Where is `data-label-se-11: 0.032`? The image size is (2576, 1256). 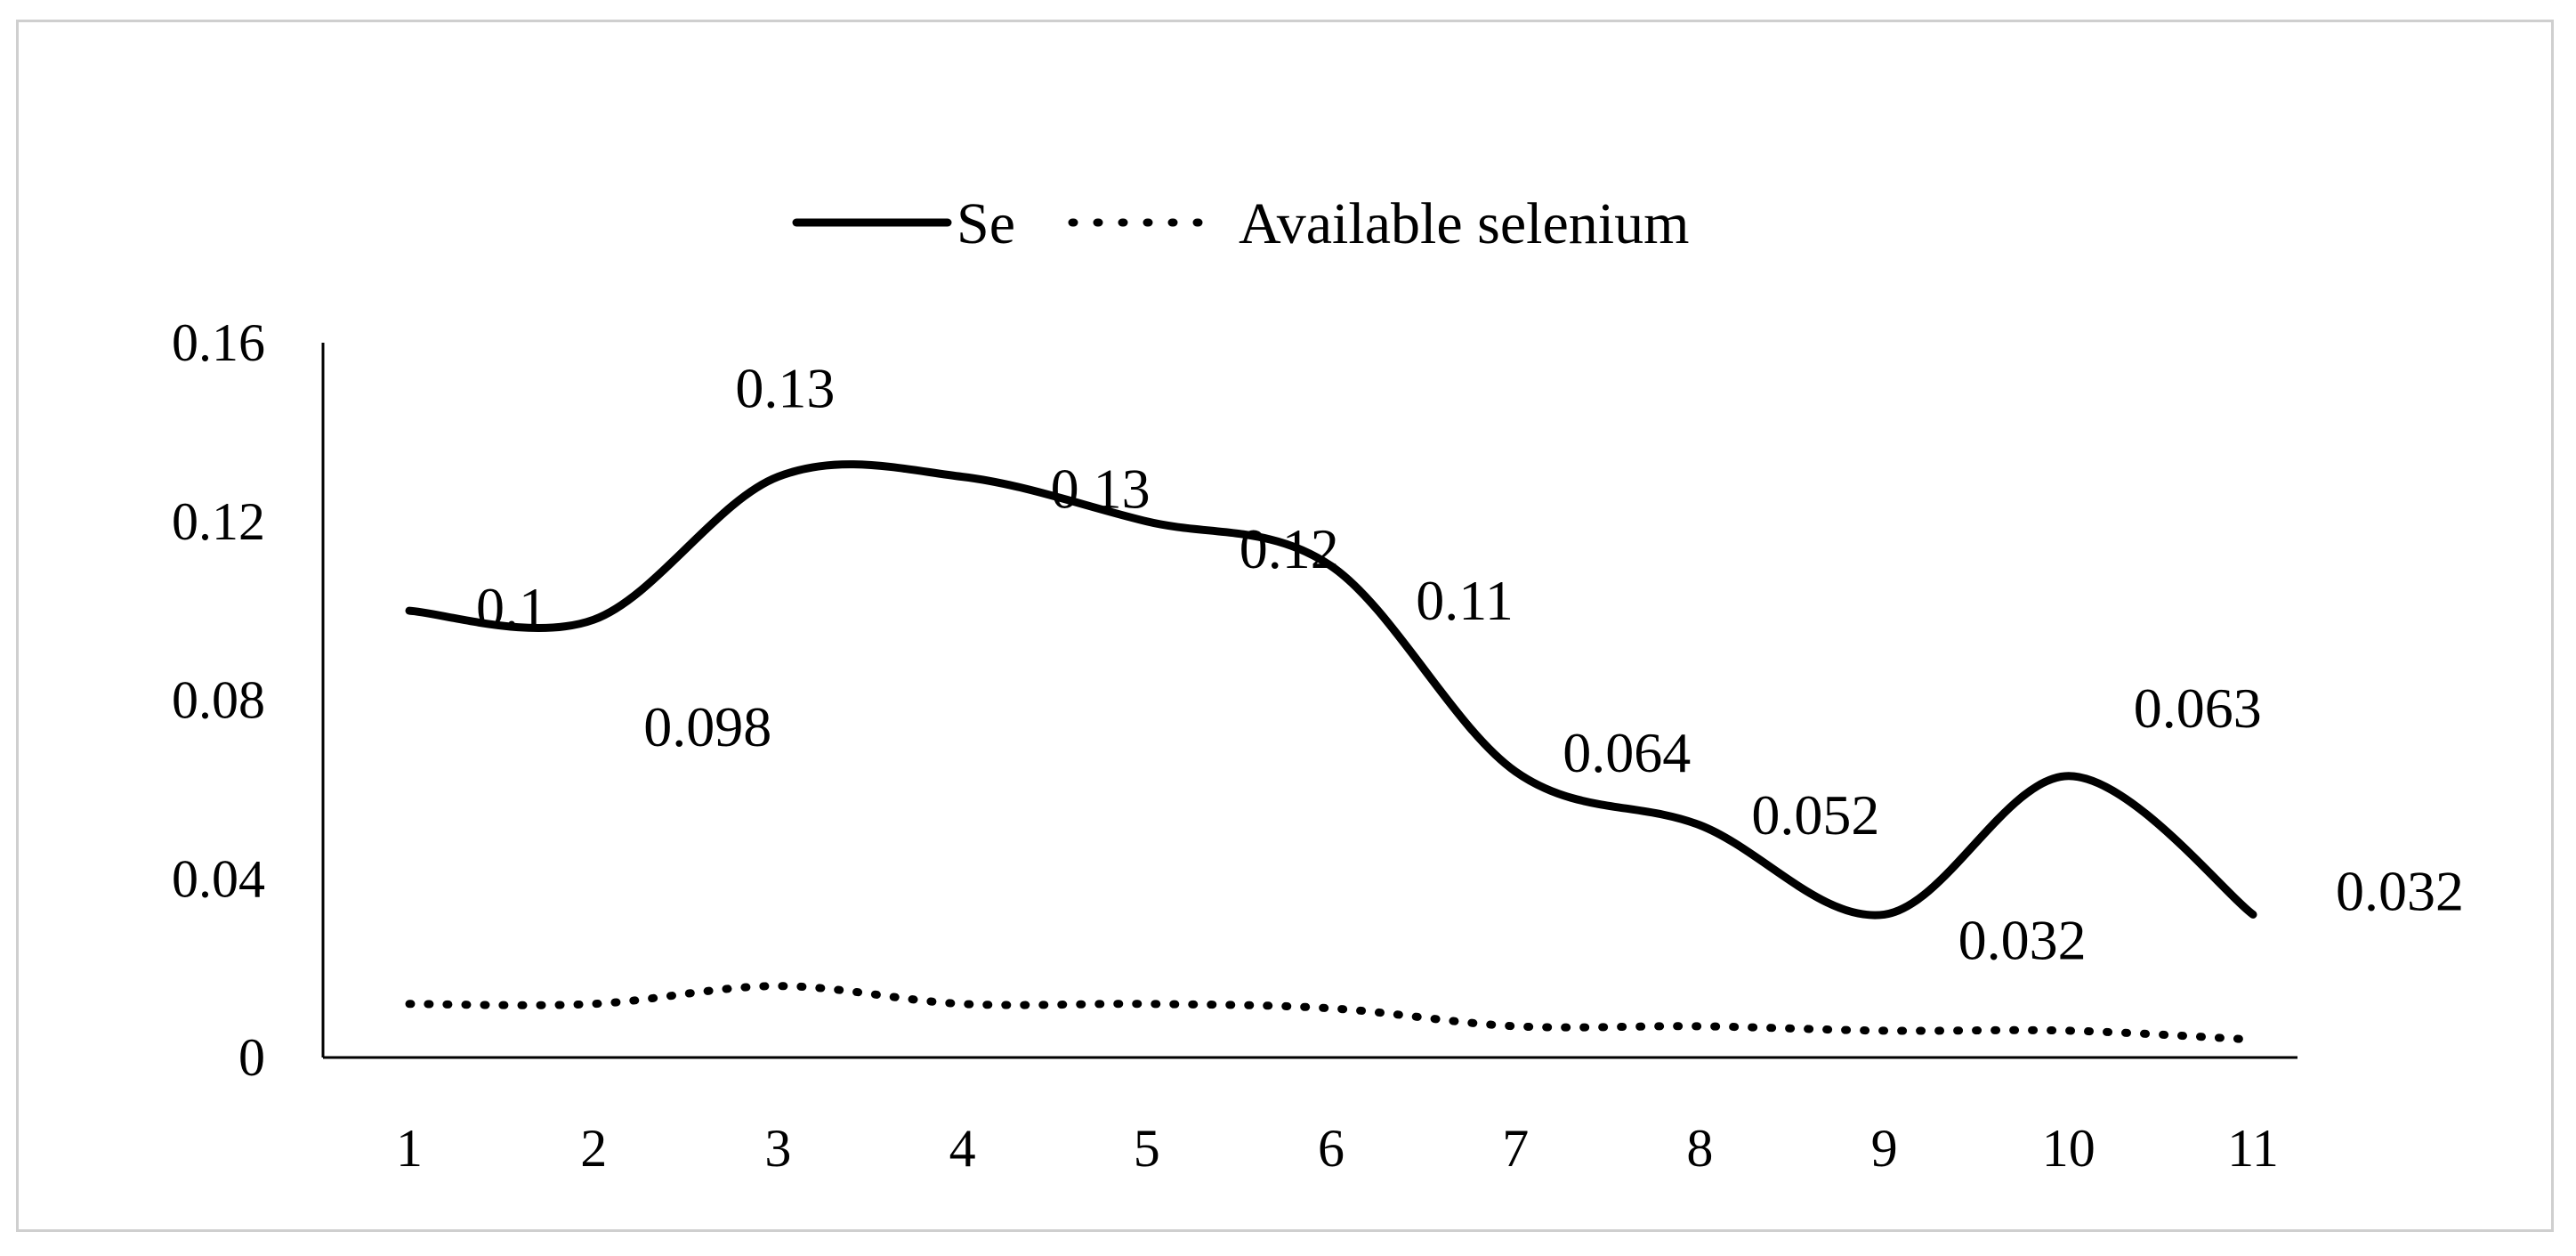 data-label-se-11: 0.032 is located at coordinates (2400, 890).